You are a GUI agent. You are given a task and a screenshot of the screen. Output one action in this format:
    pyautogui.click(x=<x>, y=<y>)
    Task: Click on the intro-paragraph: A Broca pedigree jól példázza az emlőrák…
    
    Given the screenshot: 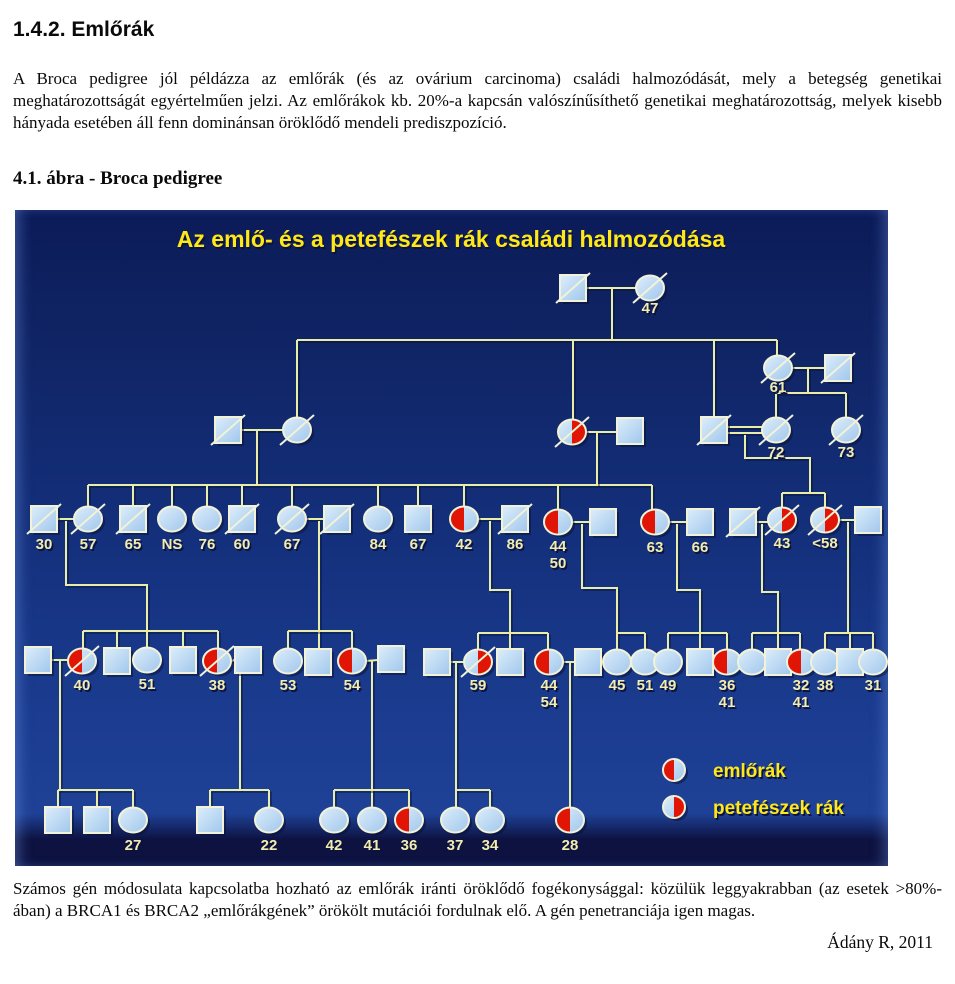 What is the action you would take?
    pyautogui.click(x=477, y=100)
    